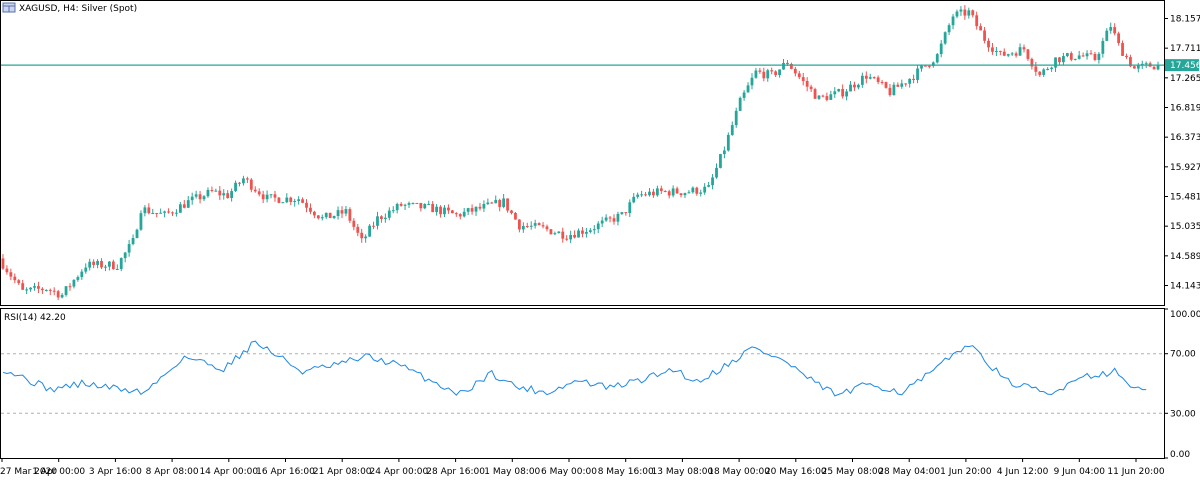 The width and height of the screenshot is (1200, 482). Describe the element at coordinates (1185, 315) in the screenshot. I see `rsi-tick-label: 100.00` at that location.